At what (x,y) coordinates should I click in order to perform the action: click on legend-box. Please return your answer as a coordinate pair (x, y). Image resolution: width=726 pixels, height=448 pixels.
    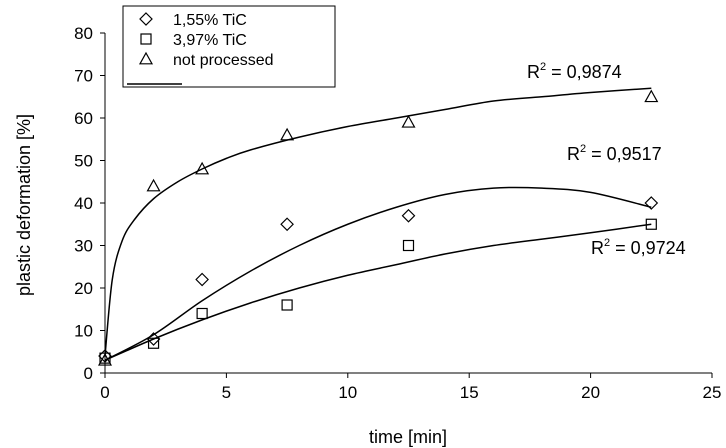
    Looking at the image, I should click on (229, 46).